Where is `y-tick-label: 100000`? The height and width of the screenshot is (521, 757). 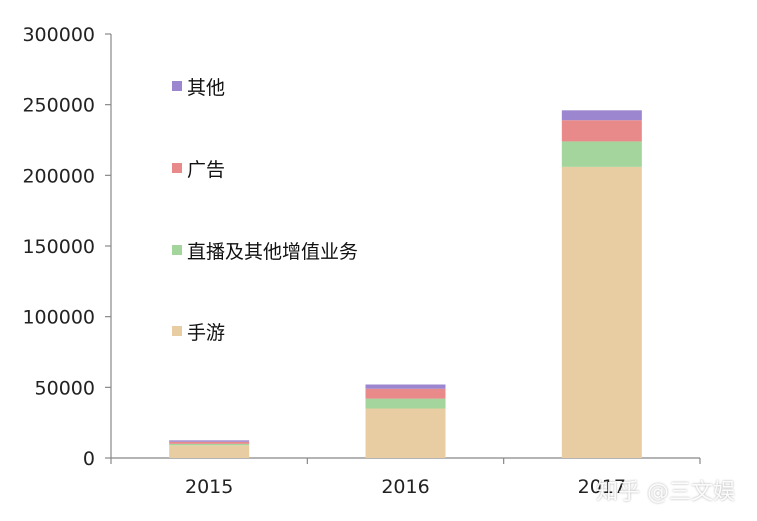 y-tick-label: 100000 is located at coordinates (58, 318).